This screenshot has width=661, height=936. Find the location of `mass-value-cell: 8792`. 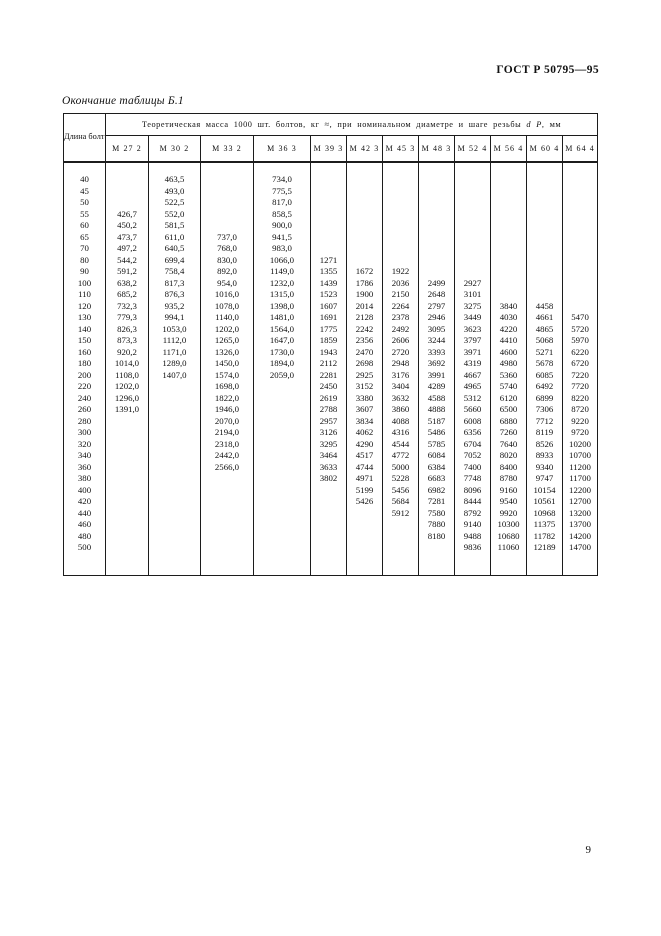

mass-value-cell: 8792 is located at coordinates (472, 513).